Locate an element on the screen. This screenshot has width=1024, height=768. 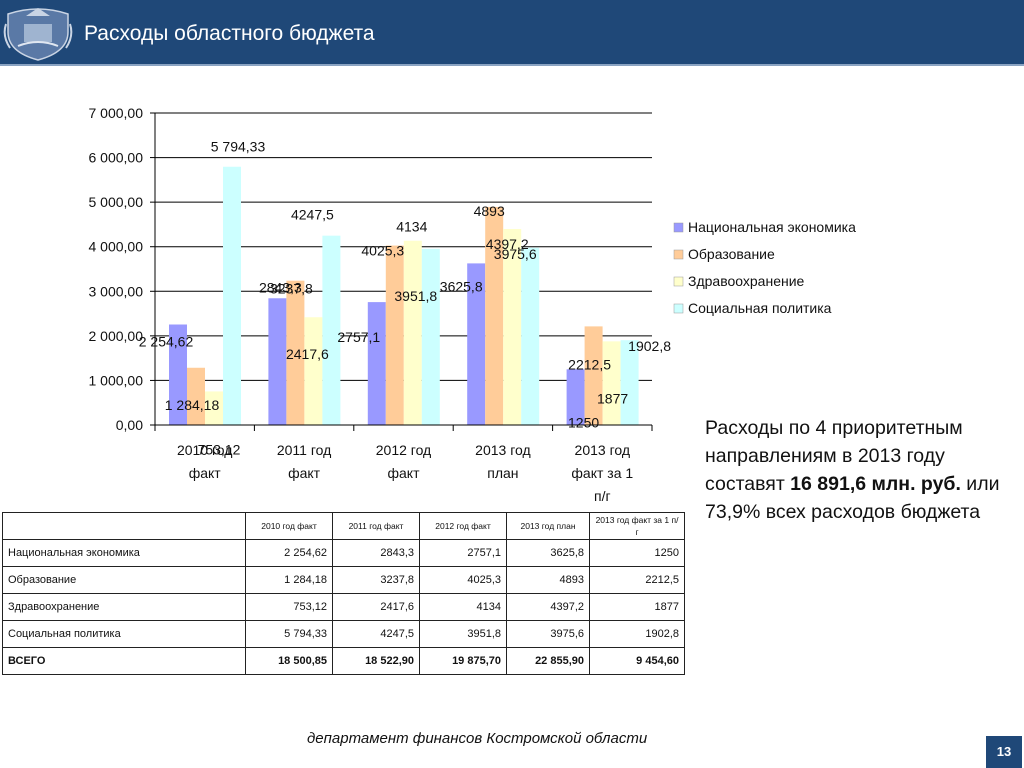
data-label: 2757,1 is located at coordinates (358, 337).